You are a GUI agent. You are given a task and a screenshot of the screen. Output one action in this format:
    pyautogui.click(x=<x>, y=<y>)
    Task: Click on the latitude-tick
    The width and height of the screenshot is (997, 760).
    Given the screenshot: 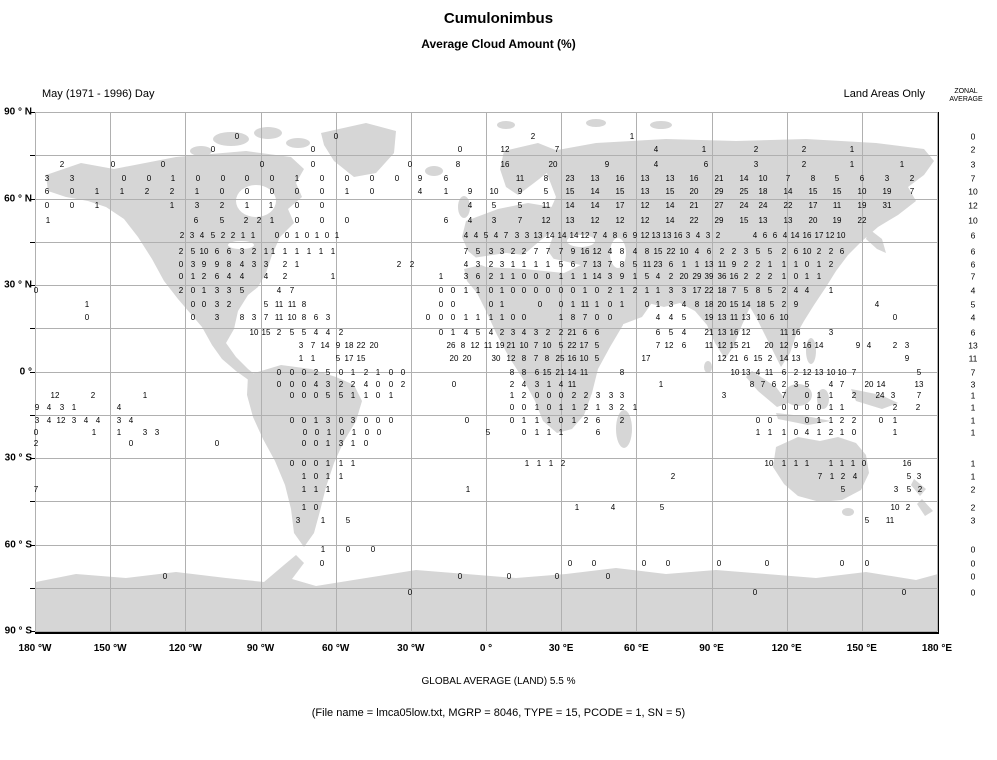 What is the action you would take?
    pyautogui.click(x=32, y=285)
    